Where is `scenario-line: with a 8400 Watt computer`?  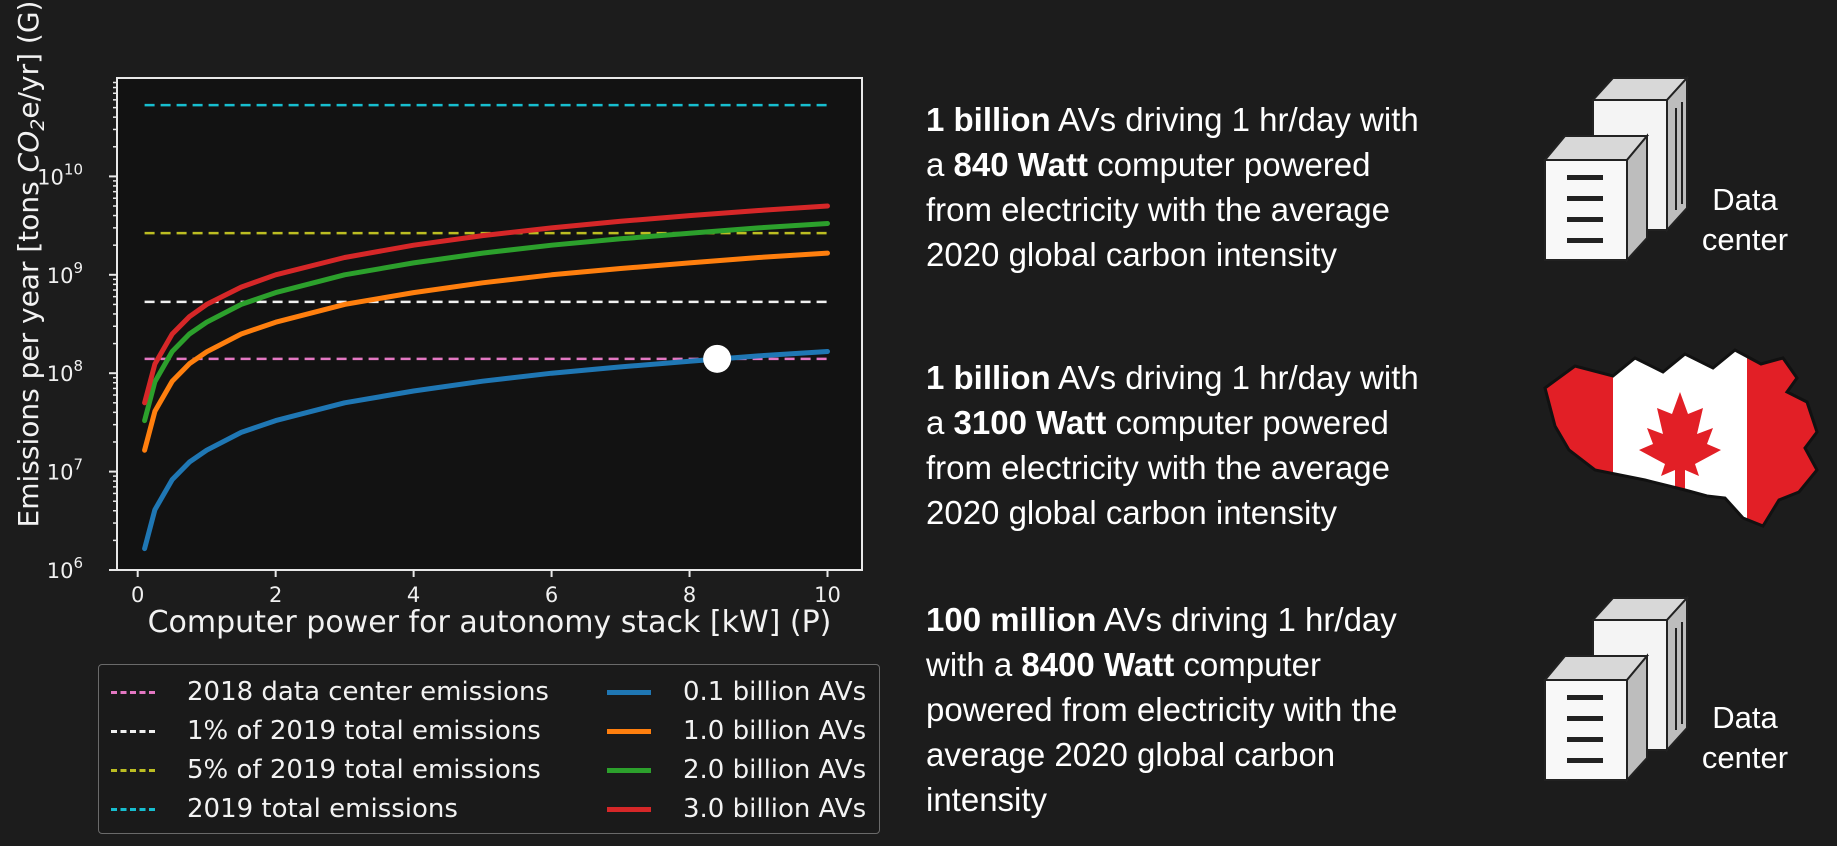
scenario-line: with a 8400 Watt computer is located at coordinates (1202, 664).